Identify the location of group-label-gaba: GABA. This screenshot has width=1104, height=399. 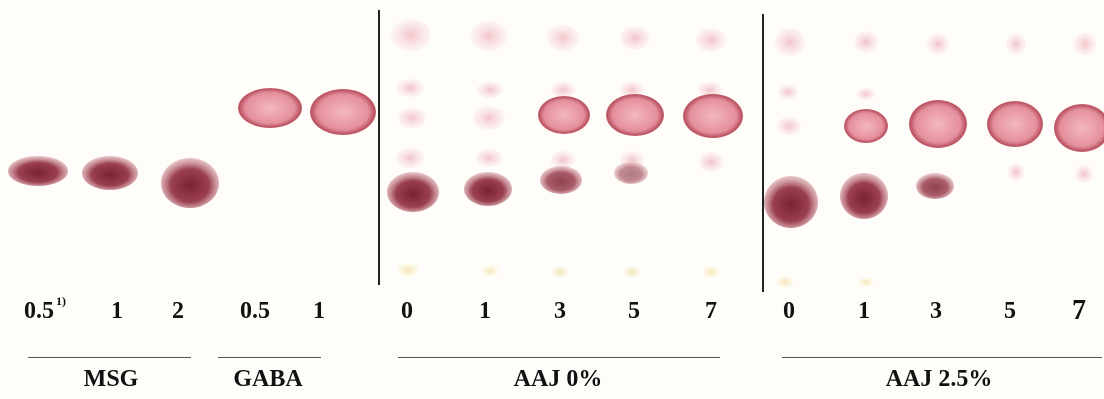
(268, 379).